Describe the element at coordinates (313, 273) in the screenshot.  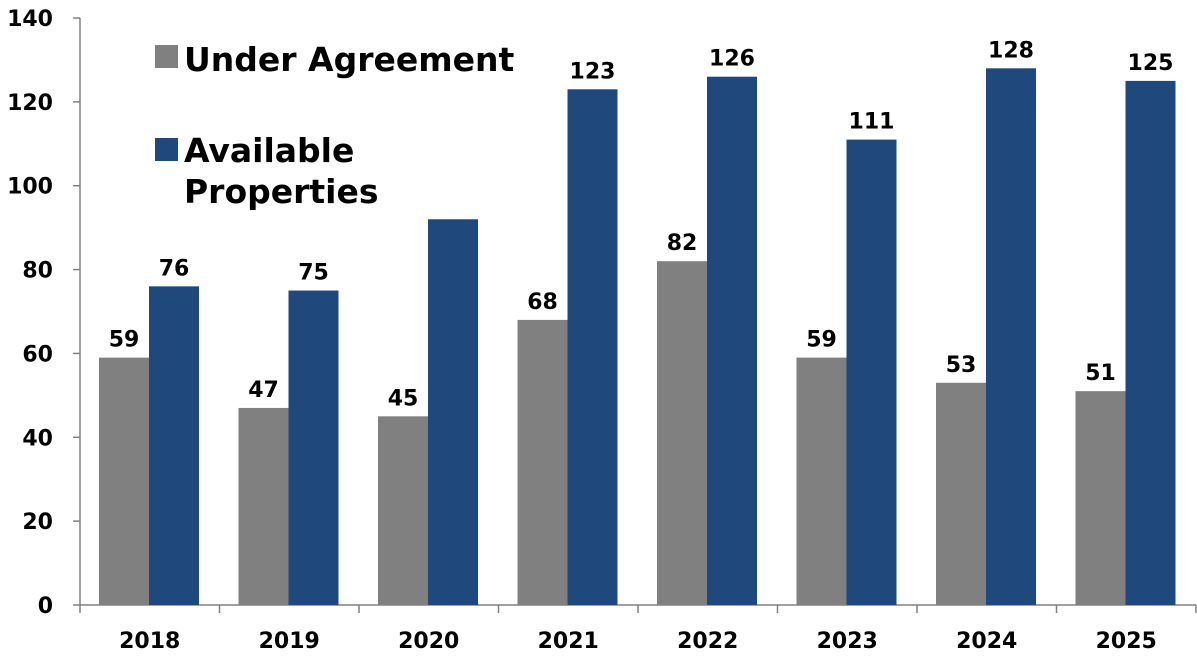
I see `data-label-1-2019: 75` at that location.